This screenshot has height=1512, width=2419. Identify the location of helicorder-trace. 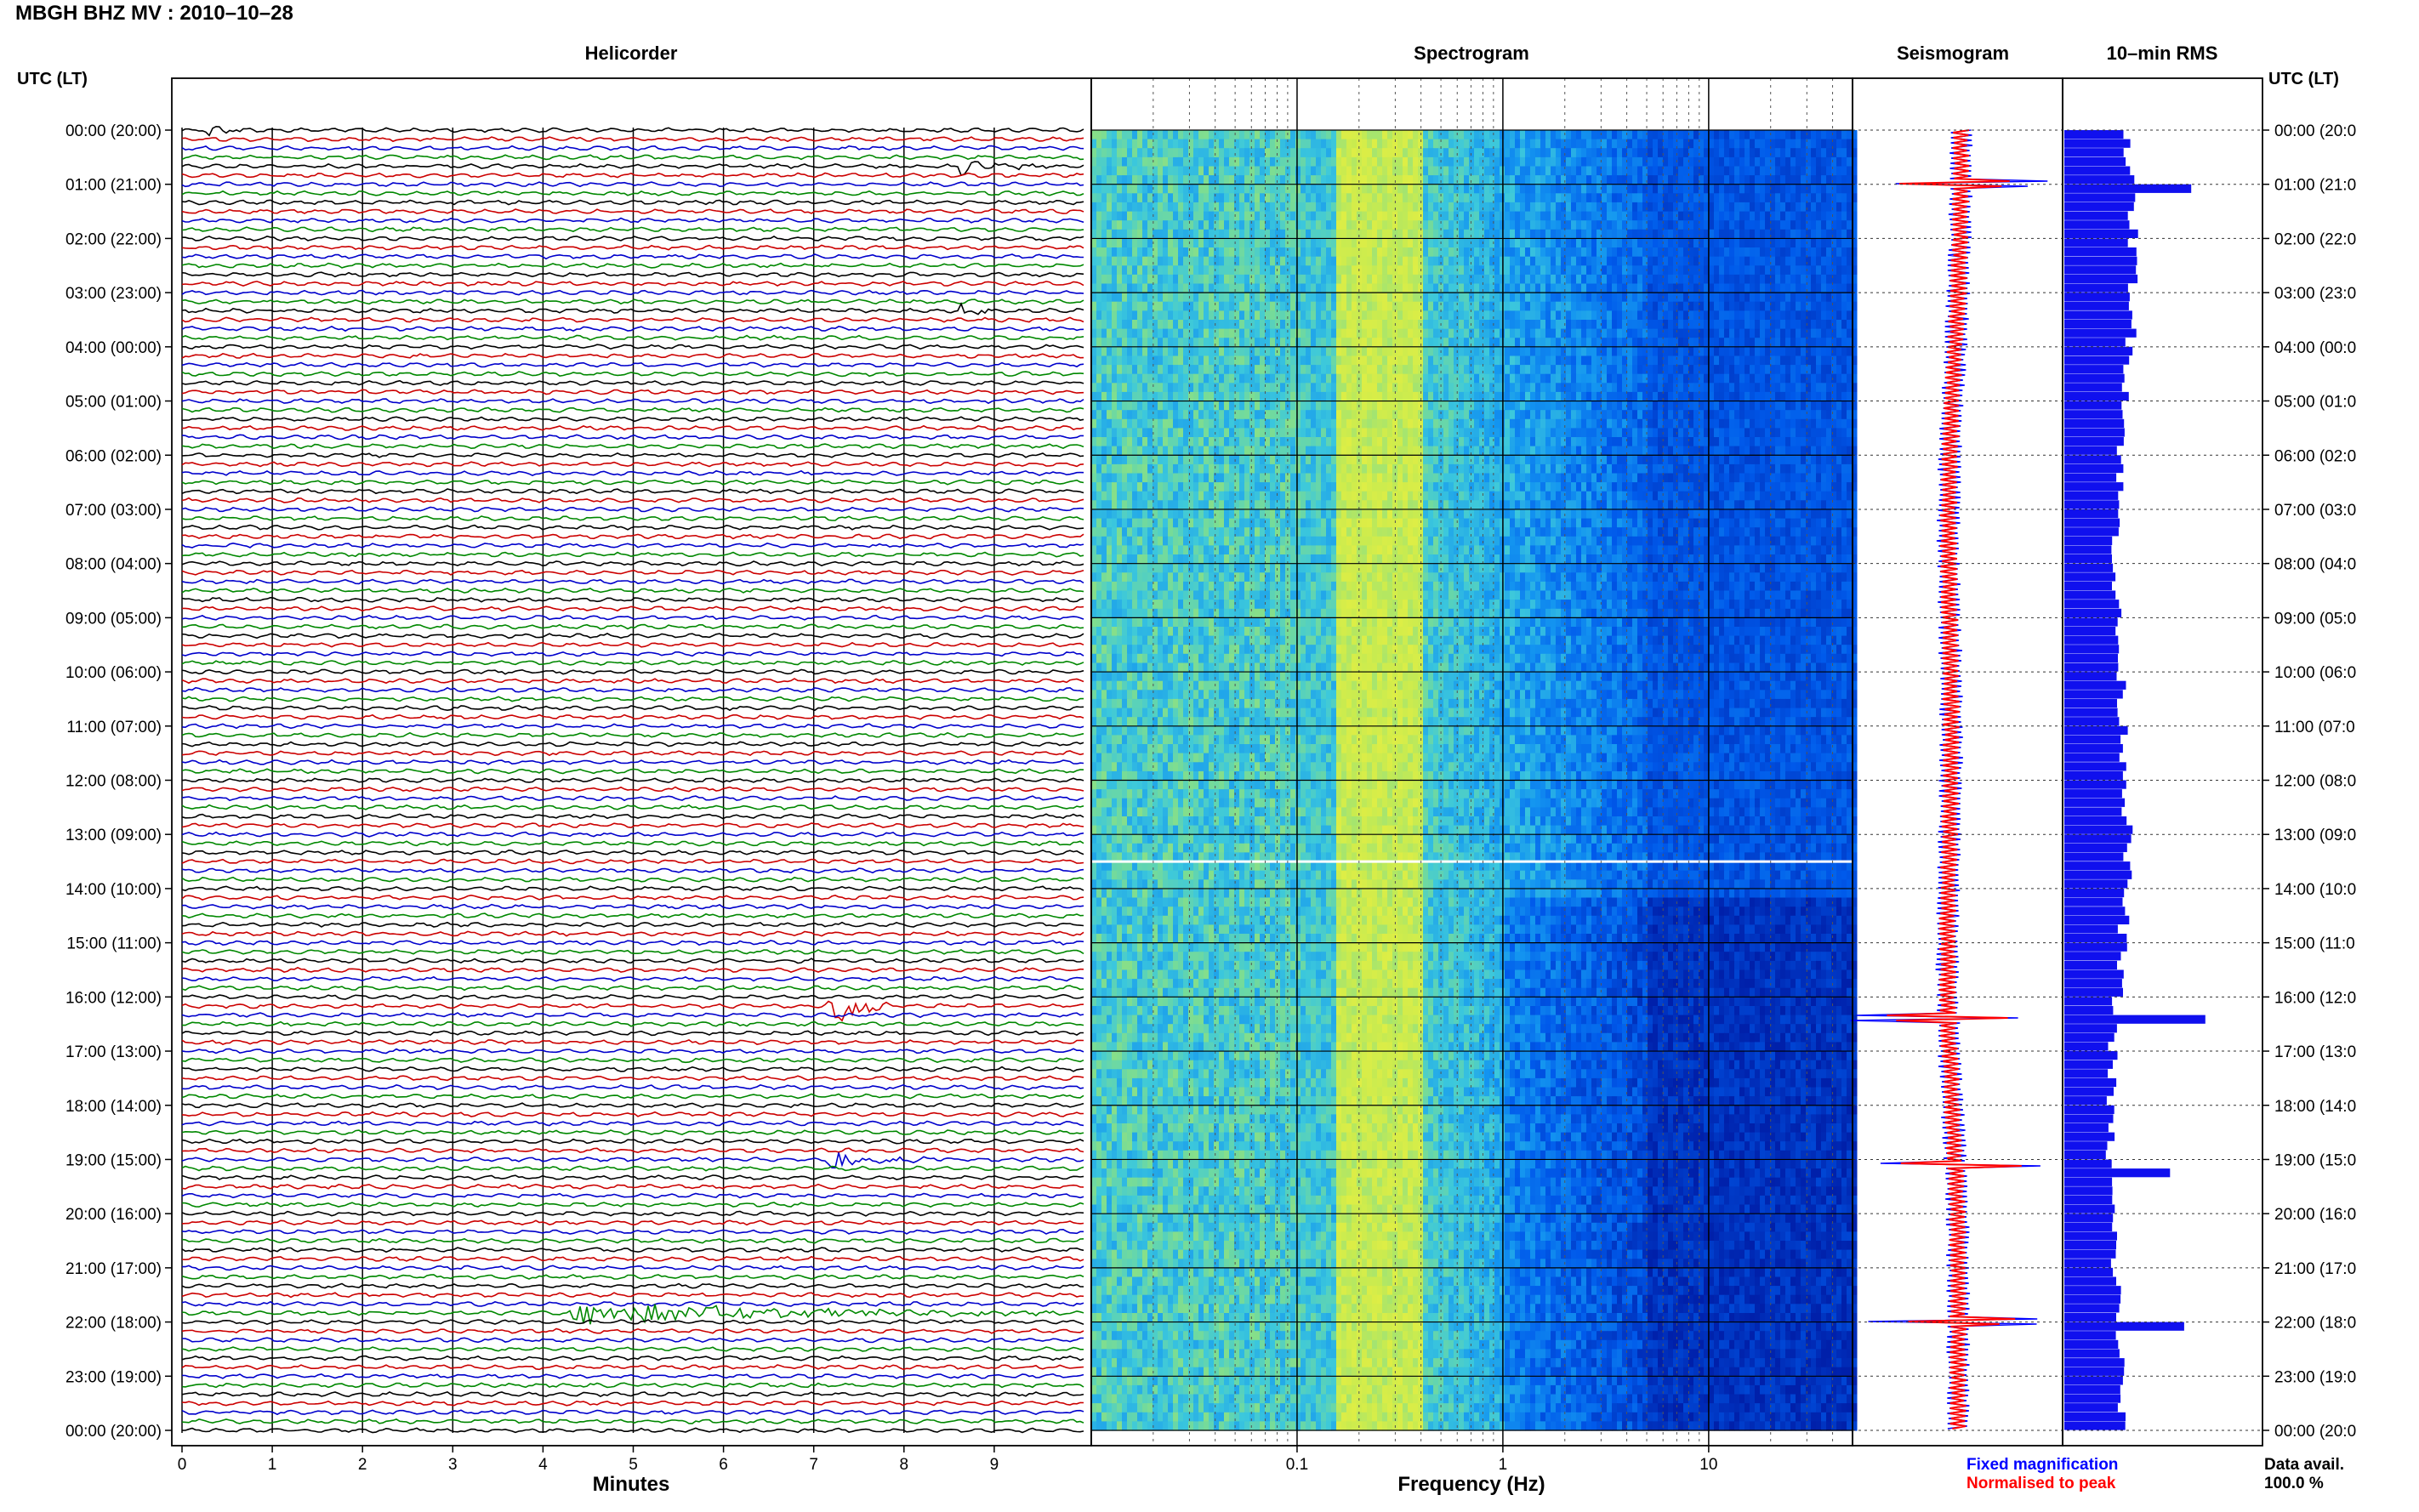
(632, 1403).